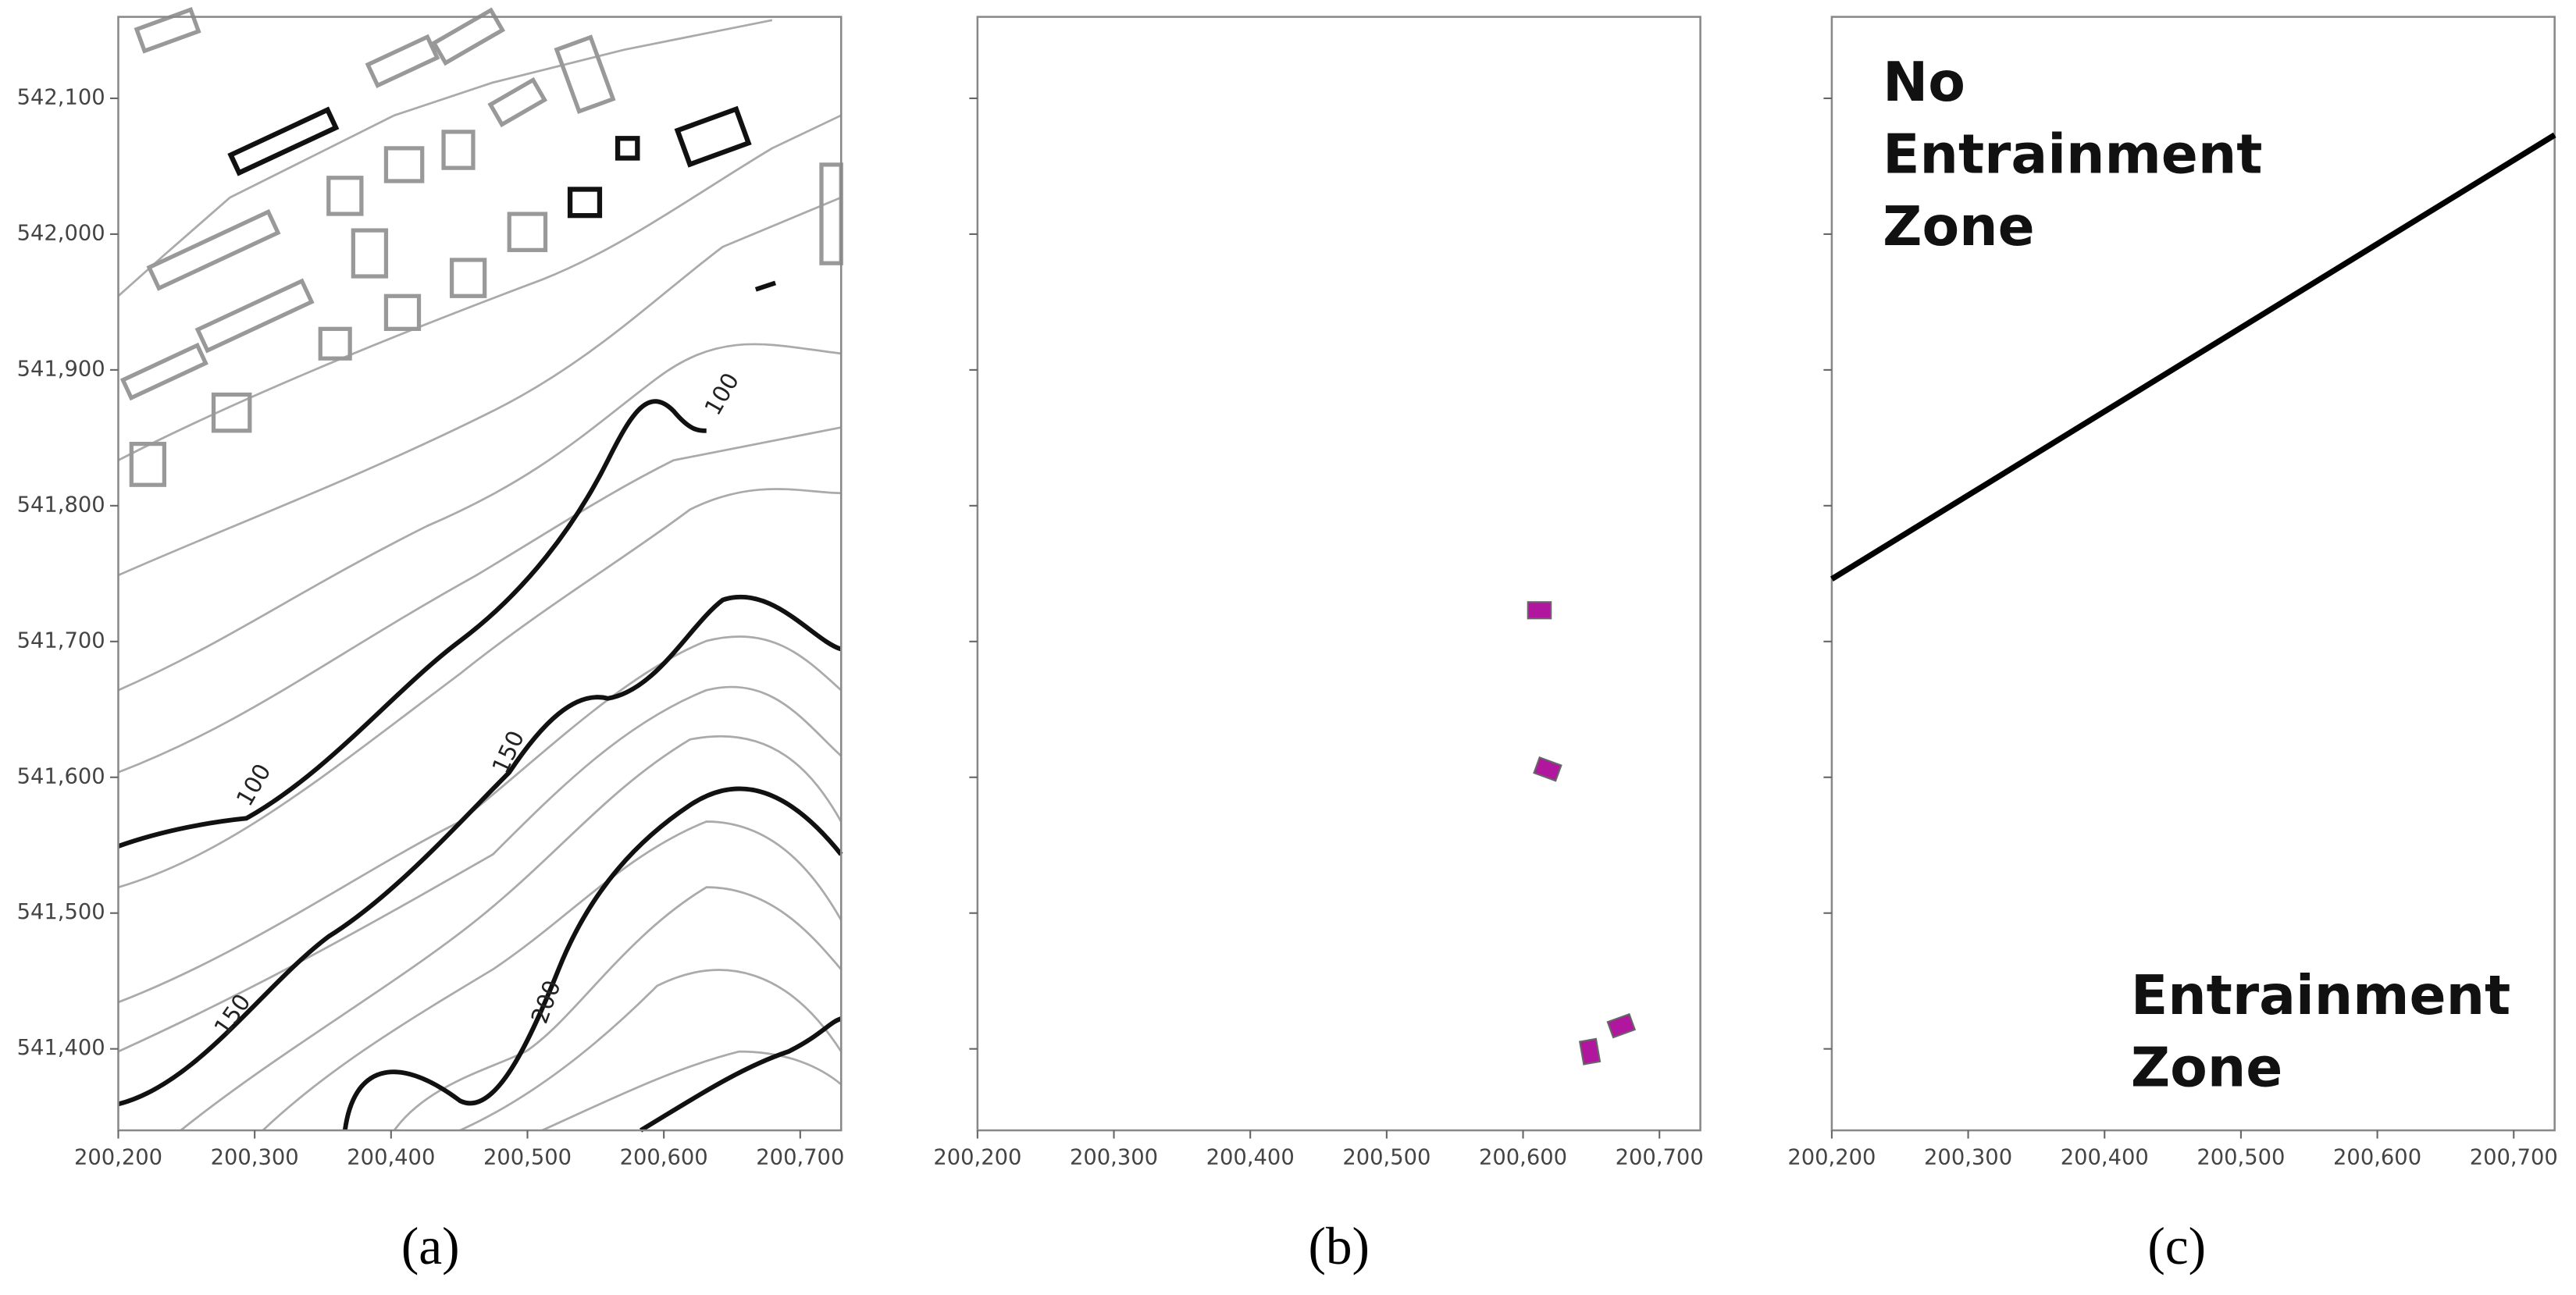 The width and height of the screenshot is (2576, 1295). What do you see at coordinates (2193, 357) in the screenshot?
I see `boundary-line` at bounding box center [2193, 357].